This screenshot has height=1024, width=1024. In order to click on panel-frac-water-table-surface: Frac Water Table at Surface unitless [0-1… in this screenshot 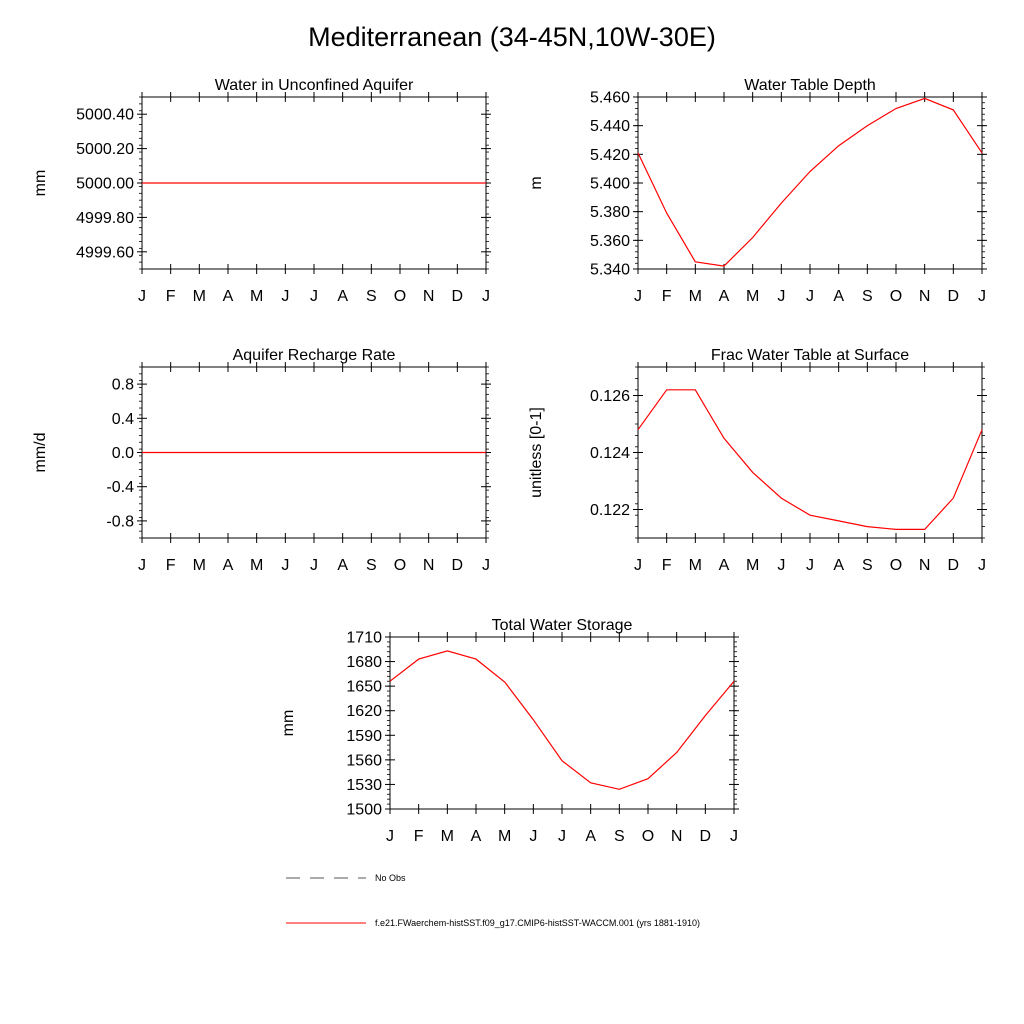, I will do `click(757, 460)`.